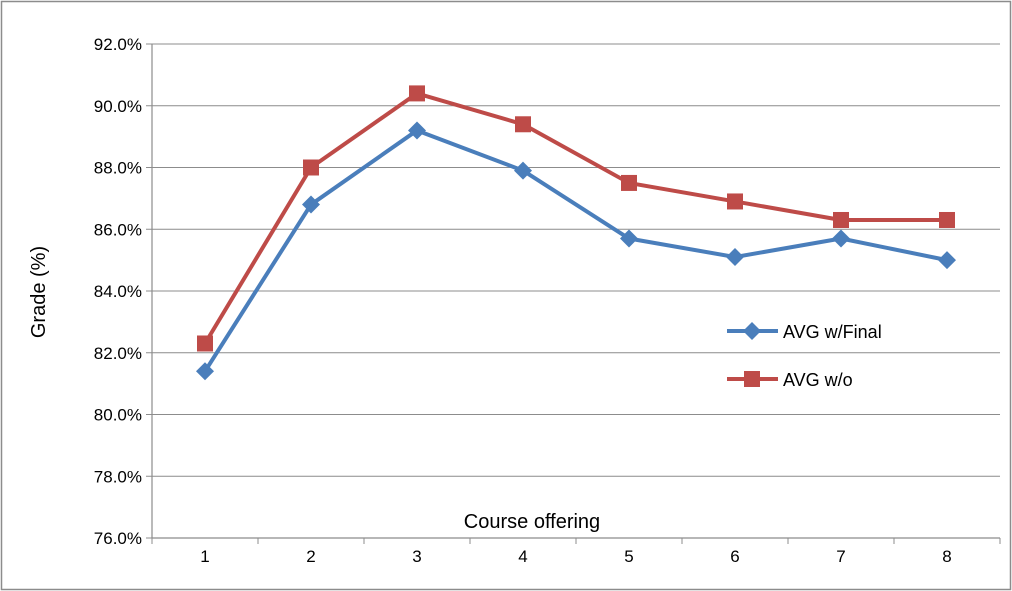 This screenshot has height=591, width=1012. What do you see at coordinates (118, 415) in the screenshot?
I see `y-tick-label: 80.0%` at bounding box center [118, 415].